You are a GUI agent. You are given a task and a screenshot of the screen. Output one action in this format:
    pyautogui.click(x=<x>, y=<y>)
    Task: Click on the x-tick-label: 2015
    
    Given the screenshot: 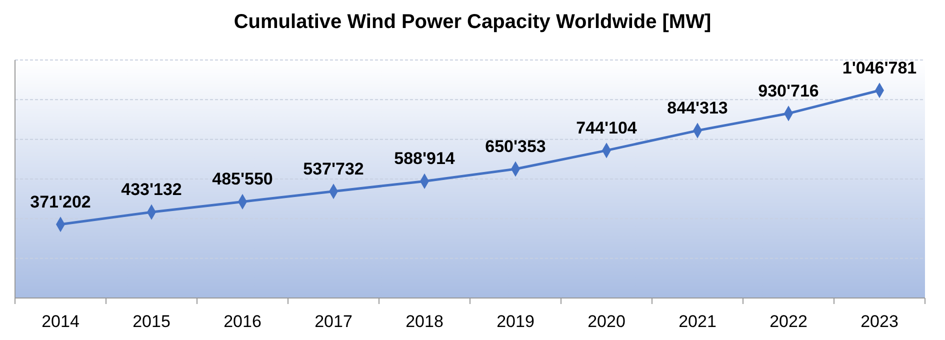 What is the action you would take?
    pyautogui.click(x=151, y=321)
    